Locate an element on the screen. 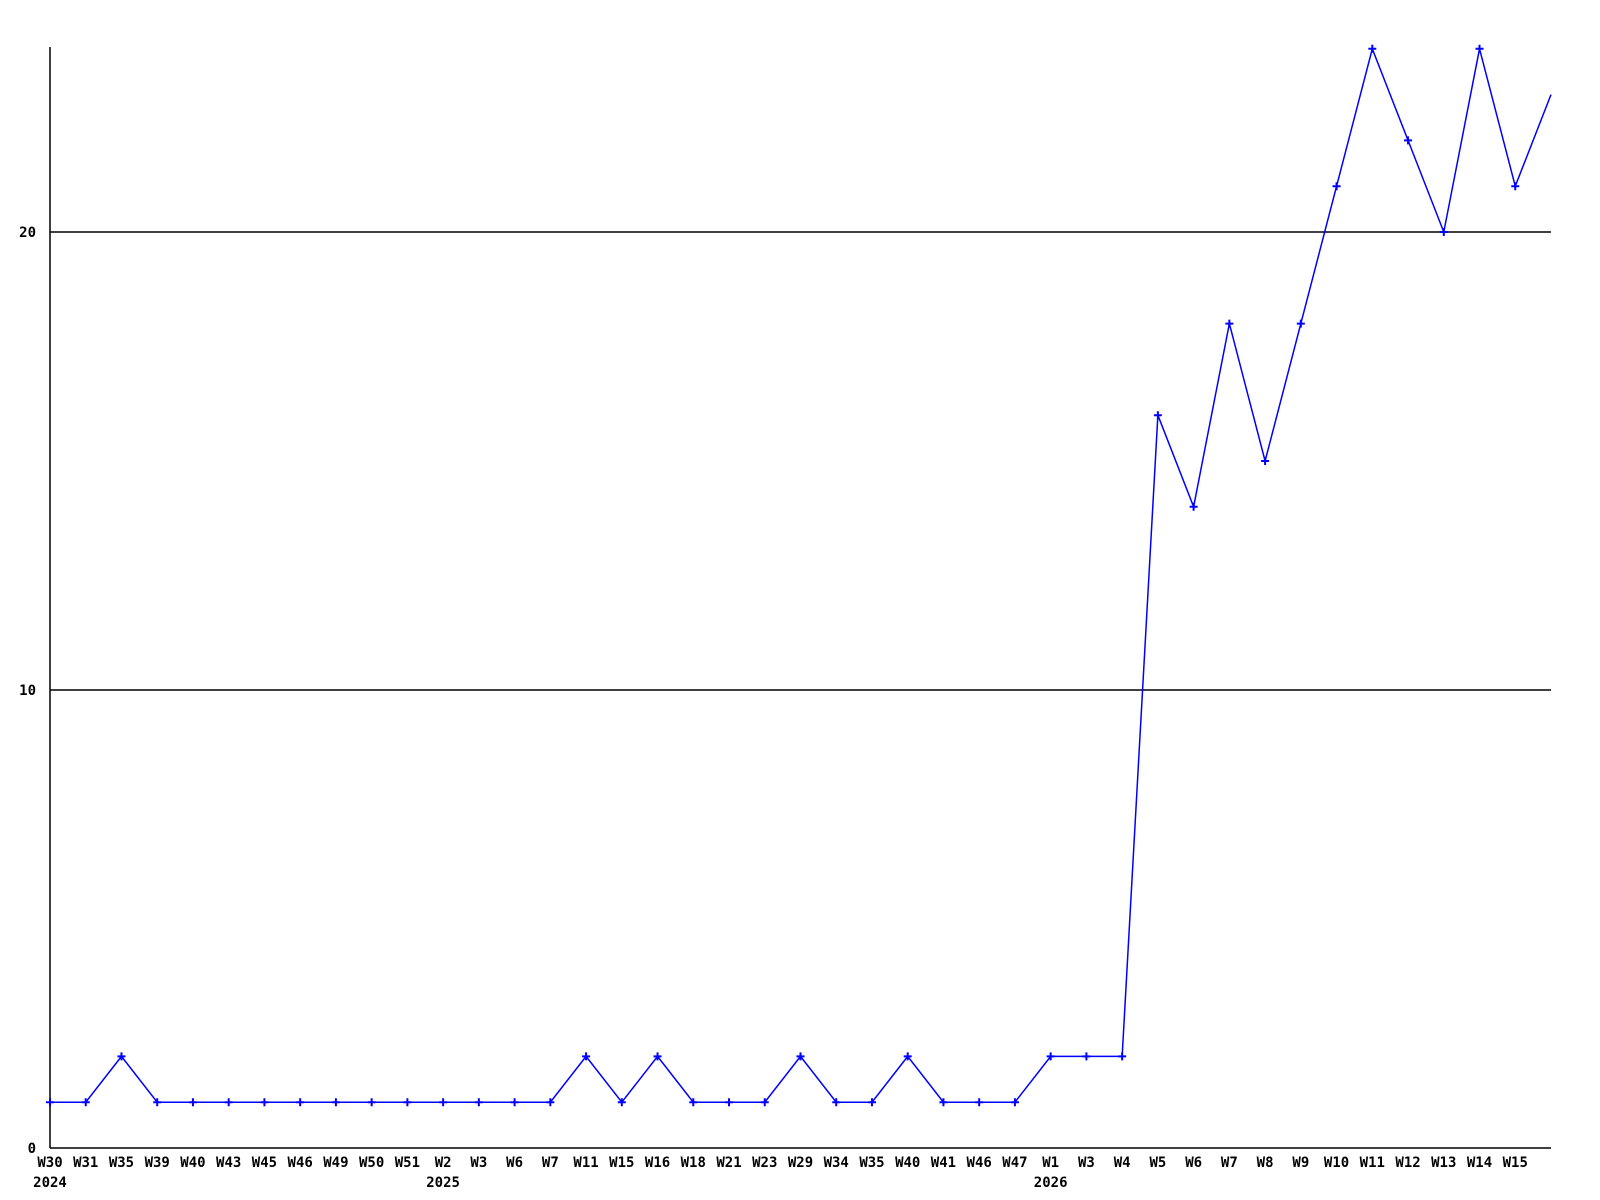  x-tick-label: W8 is located at coordinates (1265, 1163).